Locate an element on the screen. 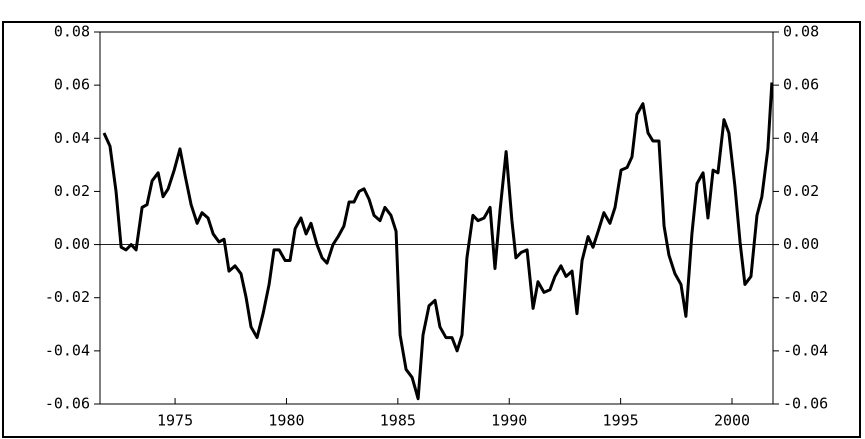  x-tick-label: 1985 is located at coordinates (398, 421).